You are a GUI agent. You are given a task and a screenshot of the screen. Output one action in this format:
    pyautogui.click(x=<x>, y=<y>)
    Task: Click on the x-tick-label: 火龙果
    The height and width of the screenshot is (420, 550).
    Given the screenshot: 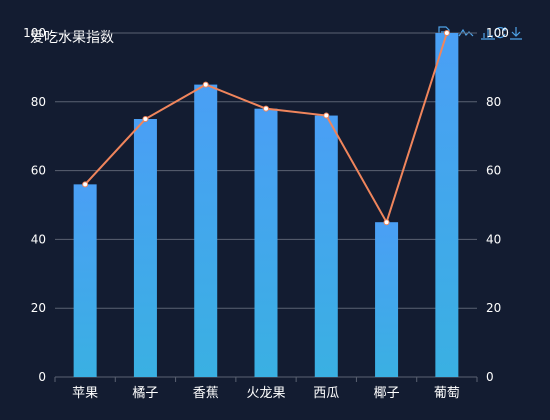 What is the action you would take?
    pyautogui.click(x=265, y=393)
    